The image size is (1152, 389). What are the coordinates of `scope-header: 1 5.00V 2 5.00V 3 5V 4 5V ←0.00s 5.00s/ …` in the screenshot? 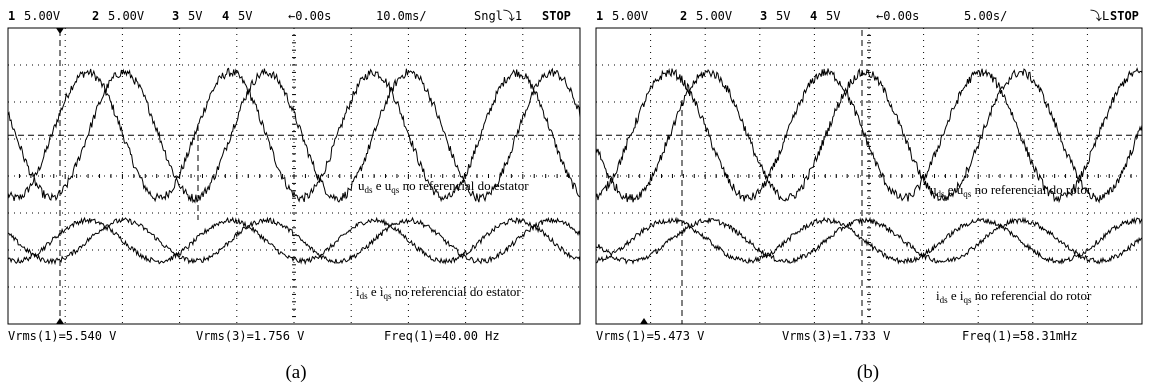 It's located at (867, 16).